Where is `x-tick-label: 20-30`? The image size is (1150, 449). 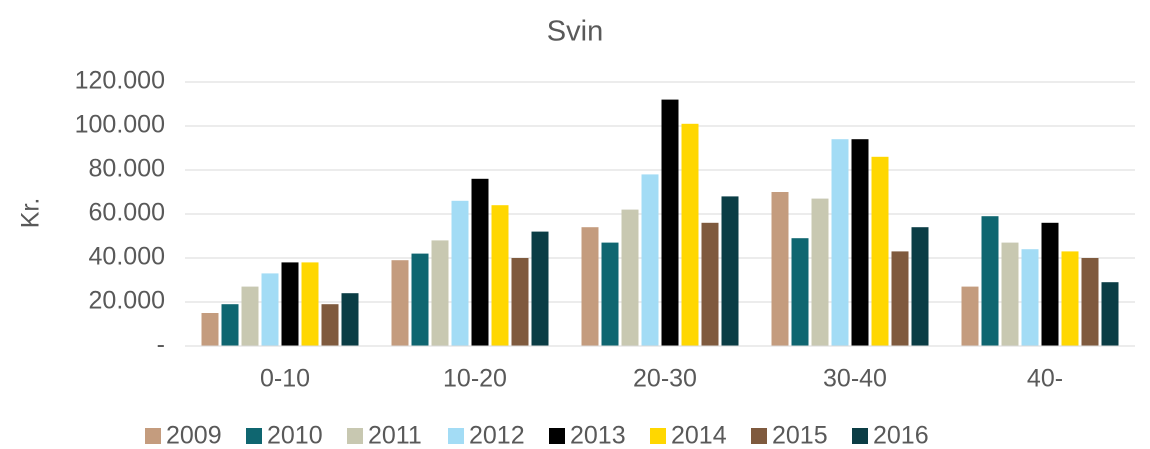 x-tick-label: 20-30 is located at coordinates (665, 379).